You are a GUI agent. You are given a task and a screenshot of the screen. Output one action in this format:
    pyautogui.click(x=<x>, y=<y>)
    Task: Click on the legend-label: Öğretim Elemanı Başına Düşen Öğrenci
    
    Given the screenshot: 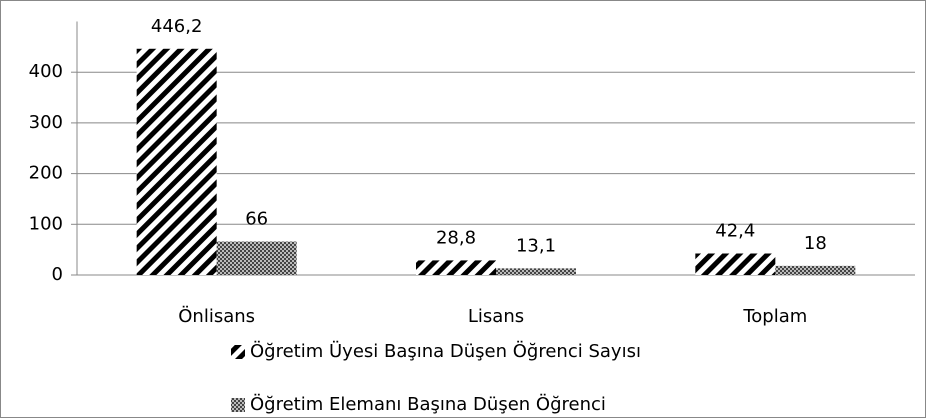 What is the action you would take?
    pyautogui.click(x=428, y=404)
    